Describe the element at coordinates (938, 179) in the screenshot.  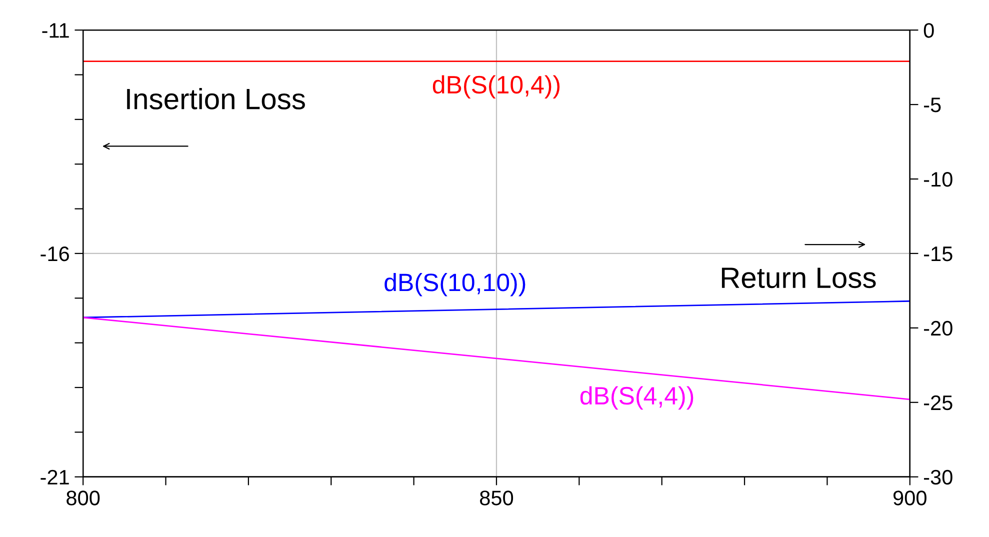
I see `y2-tick-label: -10` at that location.